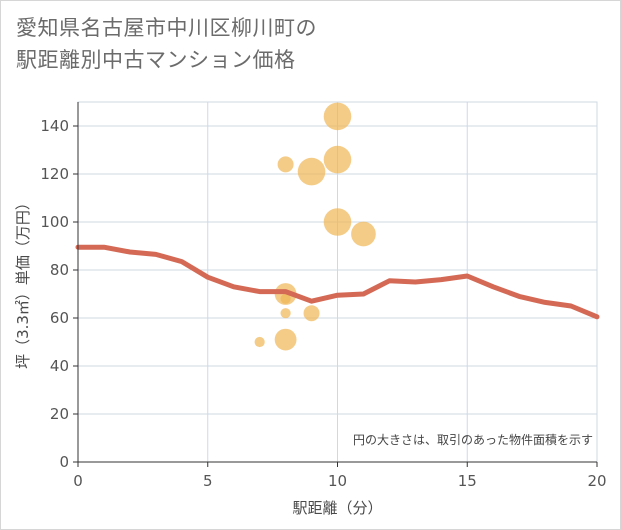 The height and width of the screenshot is (530, 621). Describe the element at coordinates (59, 414) in the screenshot. I see `y-tick-label: 20` at that location.